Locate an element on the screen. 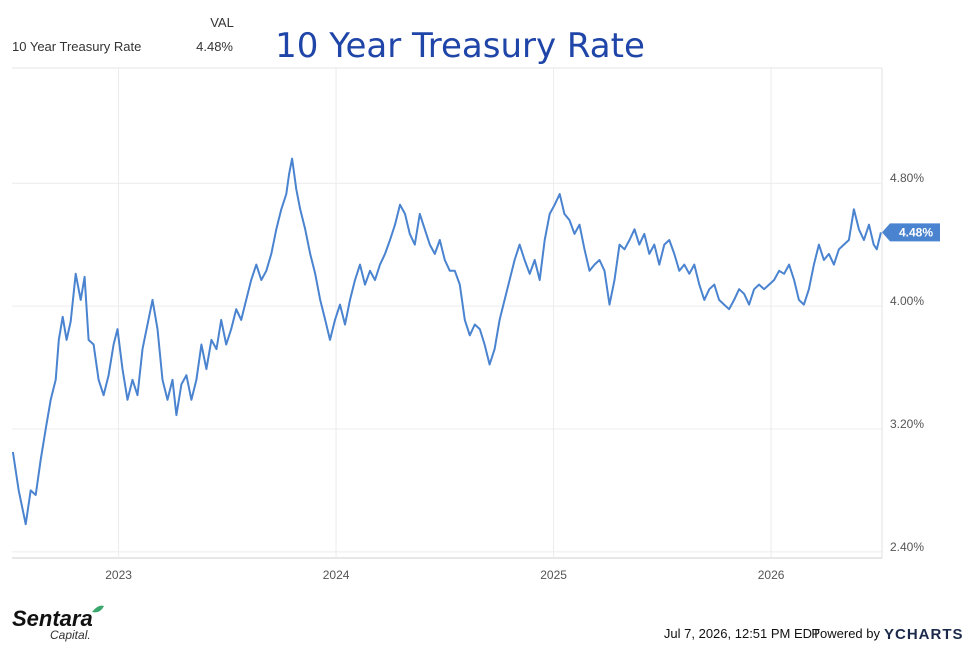  y-tick-label: 4.80% is located at coordinates (907, 178).